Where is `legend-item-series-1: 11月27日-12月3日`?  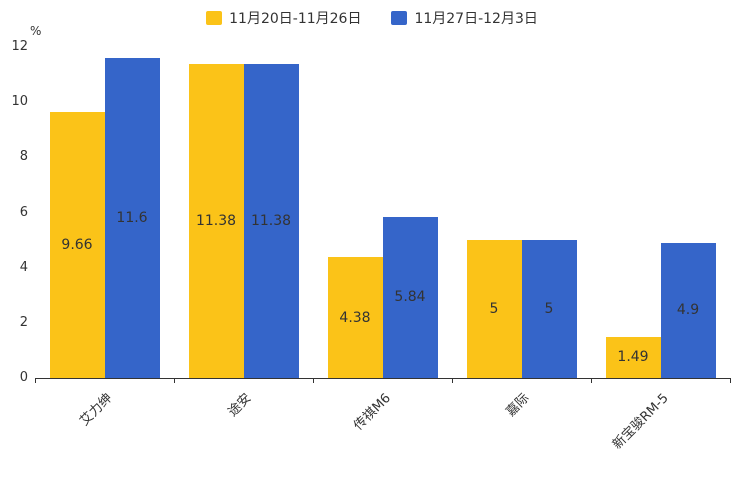 legend-item-series-1: 11月27日-12月3日 is located at coordinates (464, 18).